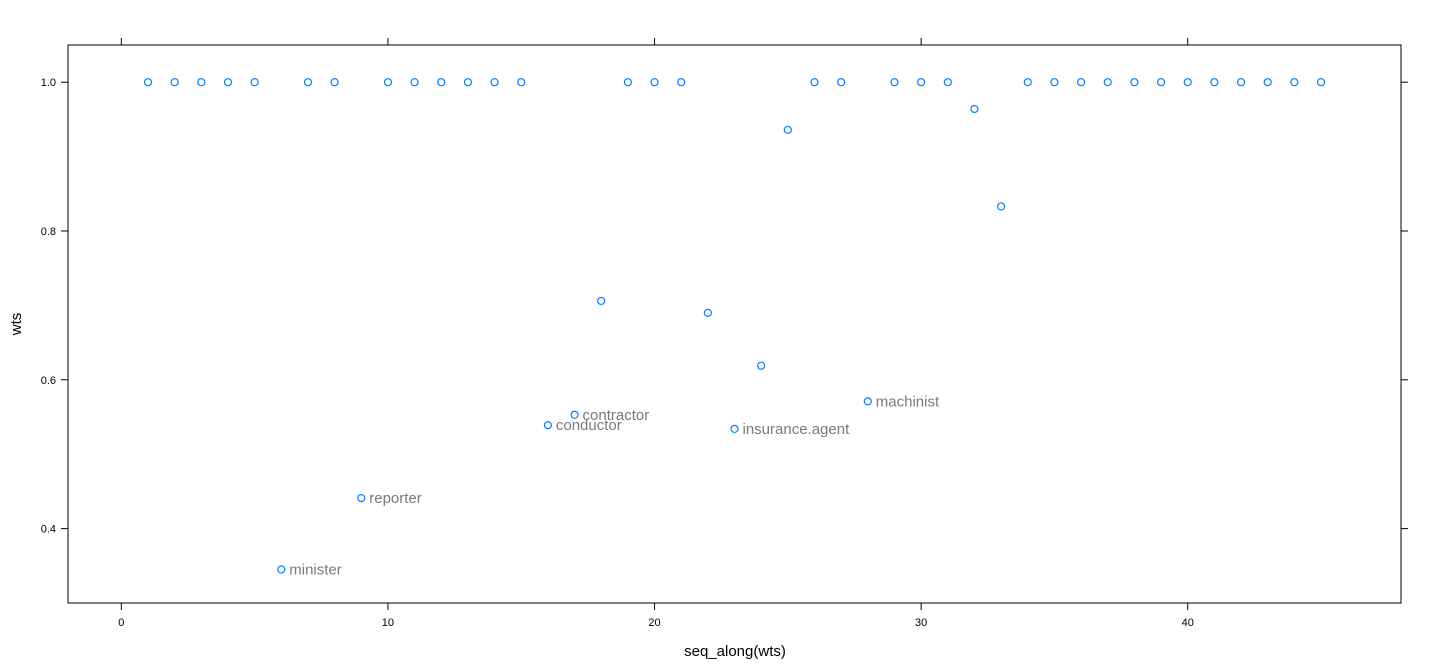 Image resolution: width=1440 pixels, height=672 pixels. What do you see at coordinates (1188, 623) in the screenshot?
I see `x-tick-label: 40` at bounding box center [1188, 623].